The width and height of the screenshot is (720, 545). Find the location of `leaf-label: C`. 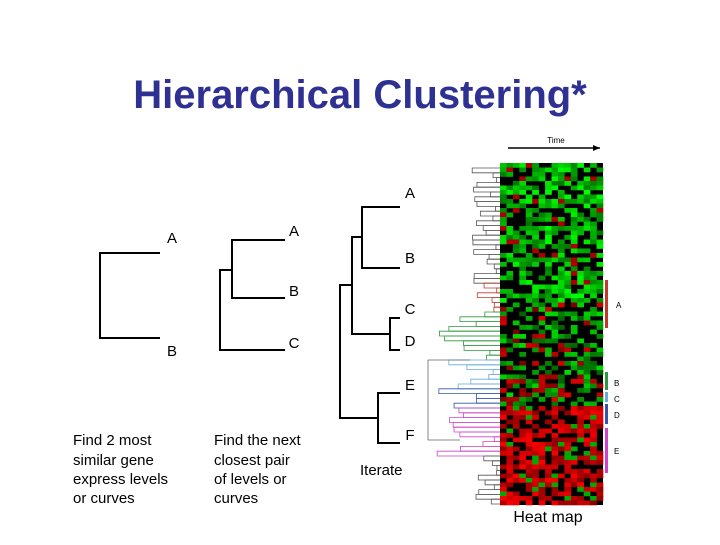

leaf-label: C is located at coordinates (410, 309).